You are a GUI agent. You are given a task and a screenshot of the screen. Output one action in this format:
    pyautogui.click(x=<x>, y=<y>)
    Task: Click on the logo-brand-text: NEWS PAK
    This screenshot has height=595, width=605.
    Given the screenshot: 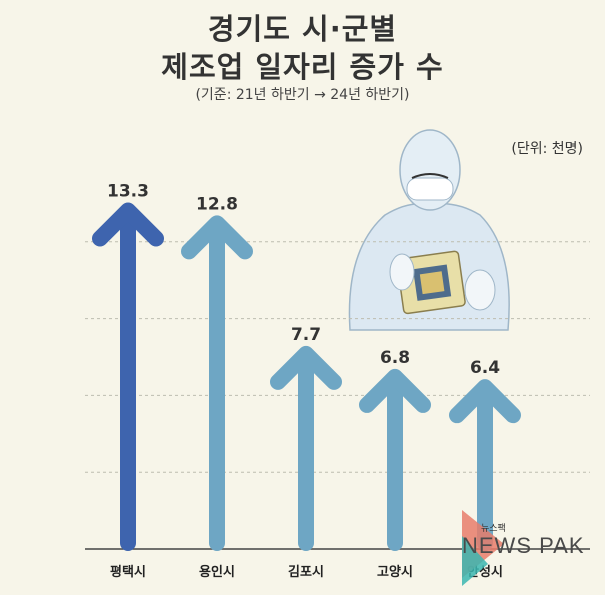 What is the action you would take?
    pyautogui.click(x=523, y=545)
    